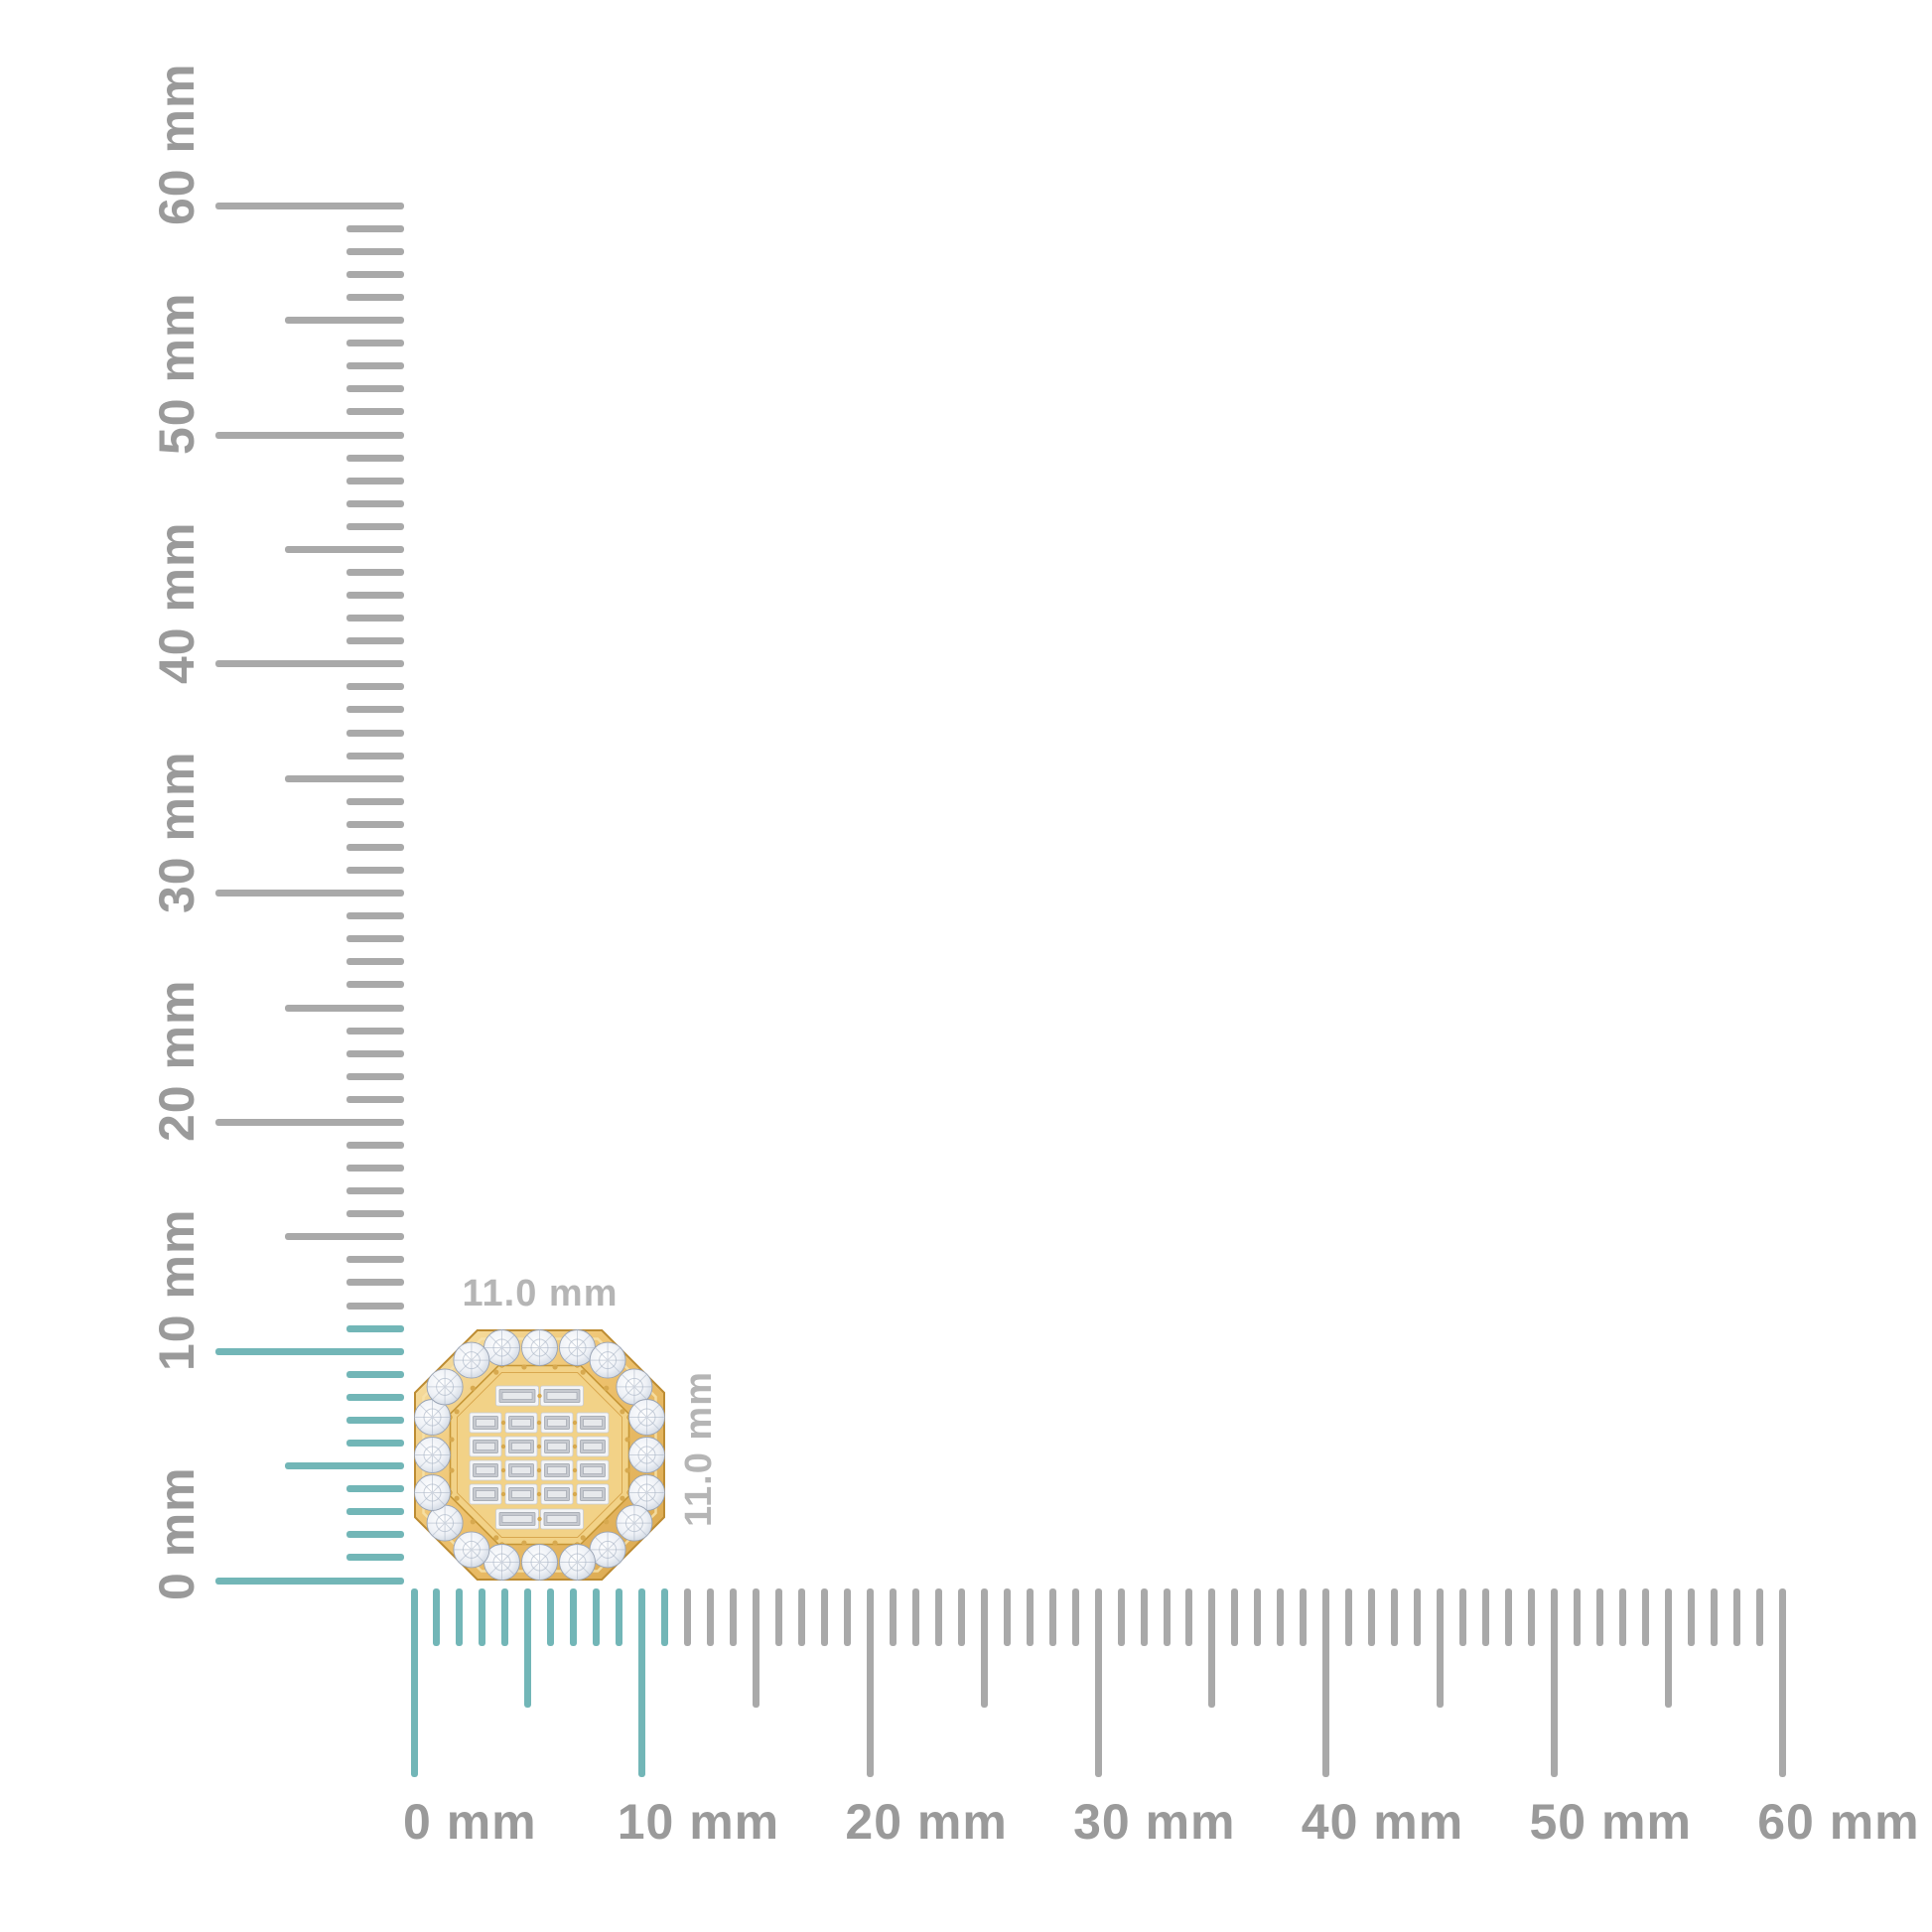 The height and width of the screenshot is (1932, 1932). I want to click on horizontal-ruler-label: 20 mm, so click(926, 1822).